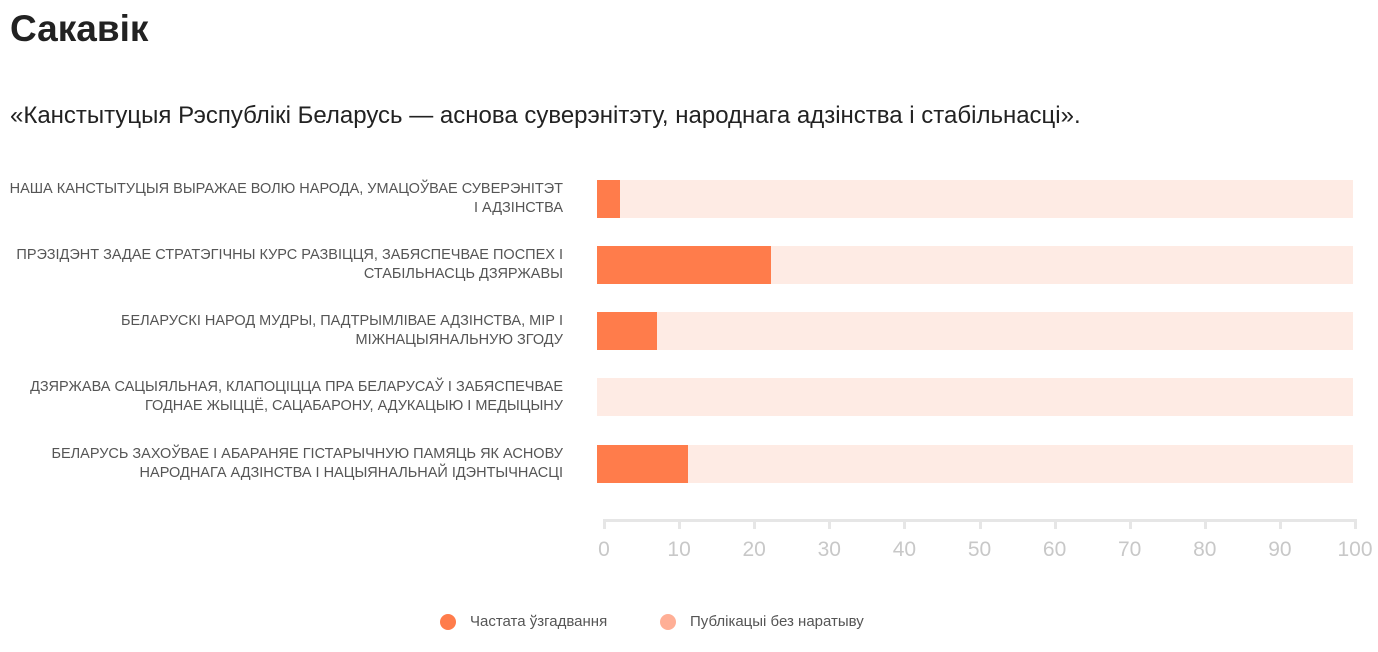  What do you see at coordinates (679, 549) in the screenshot?
I see `x-tick-label: 10` at bounding box center [679, 549].